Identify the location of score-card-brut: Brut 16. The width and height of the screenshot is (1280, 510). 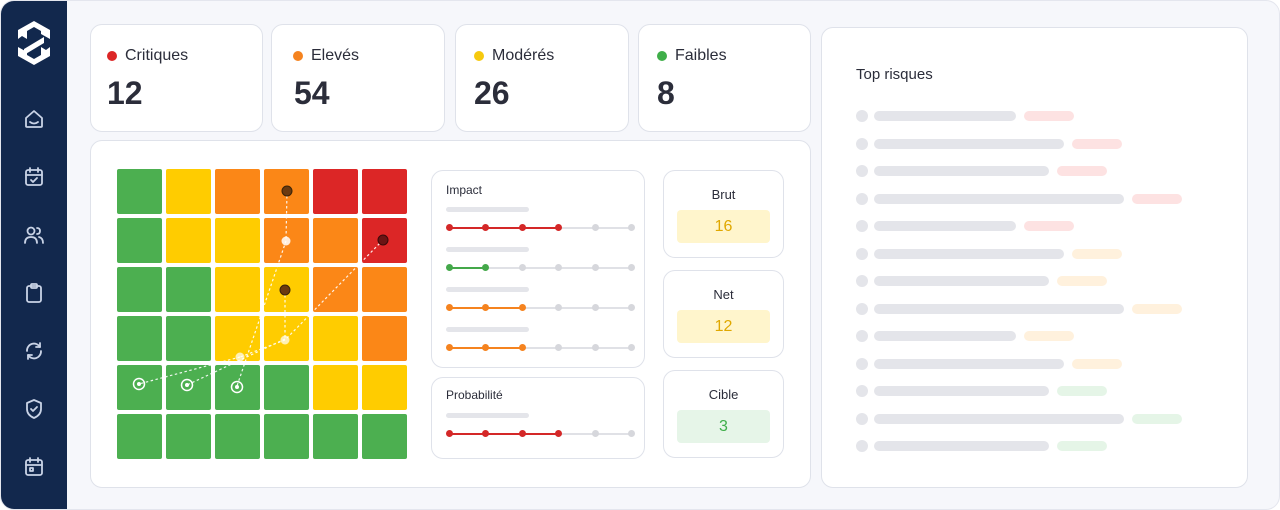
(723, 214).